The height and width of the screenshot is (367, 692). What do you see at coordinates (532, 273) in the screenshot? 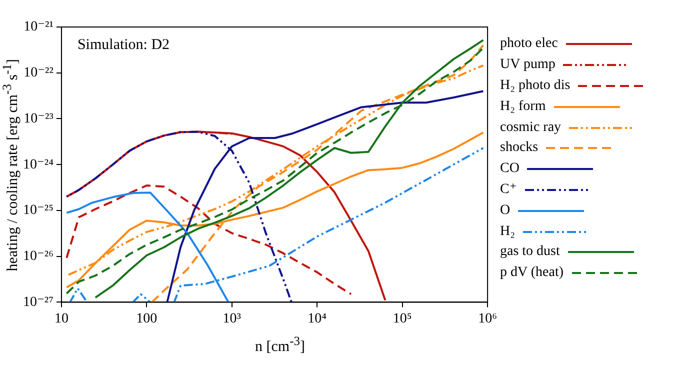
I see `legend-label: p dV (heat)` at bounding box center [532, 273].